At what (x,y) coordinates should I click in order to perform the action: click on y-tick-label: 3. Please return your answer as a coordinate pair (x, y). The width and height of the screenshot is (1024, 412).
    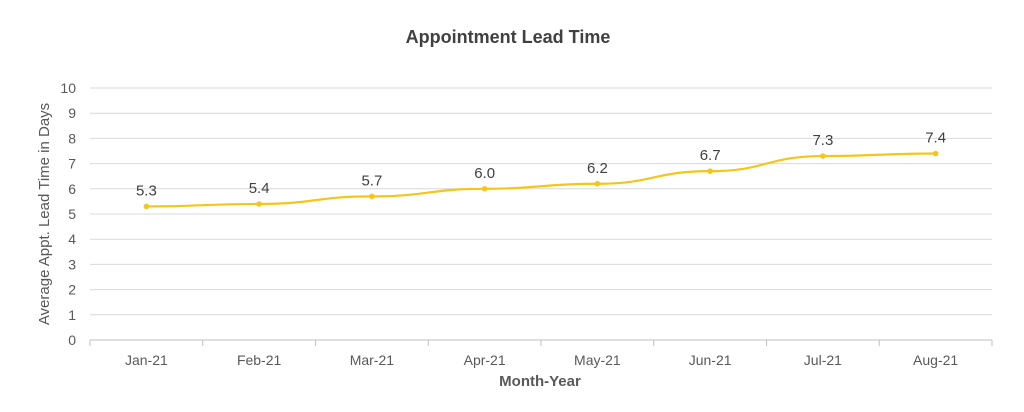
    Looking at the image, I should click on (72, 264).